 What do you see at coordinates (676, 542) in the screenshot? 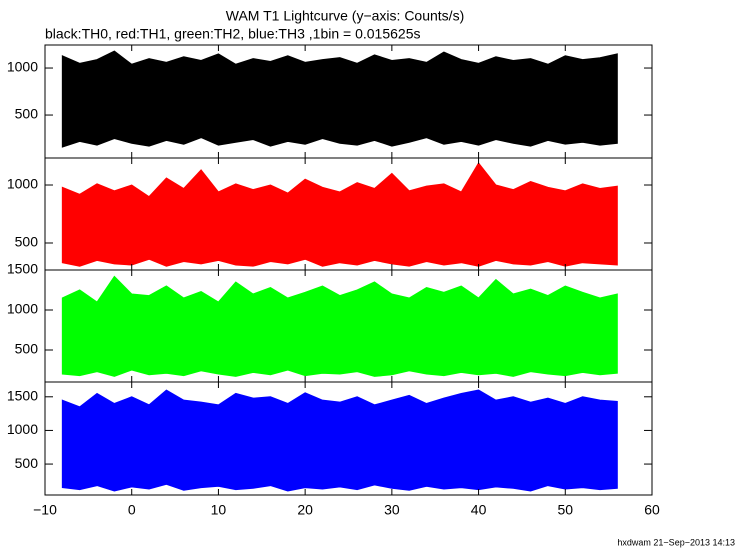
I see `footer: hxdwam 21−Sep−2013 14:13` at bounding box center [676, 542].